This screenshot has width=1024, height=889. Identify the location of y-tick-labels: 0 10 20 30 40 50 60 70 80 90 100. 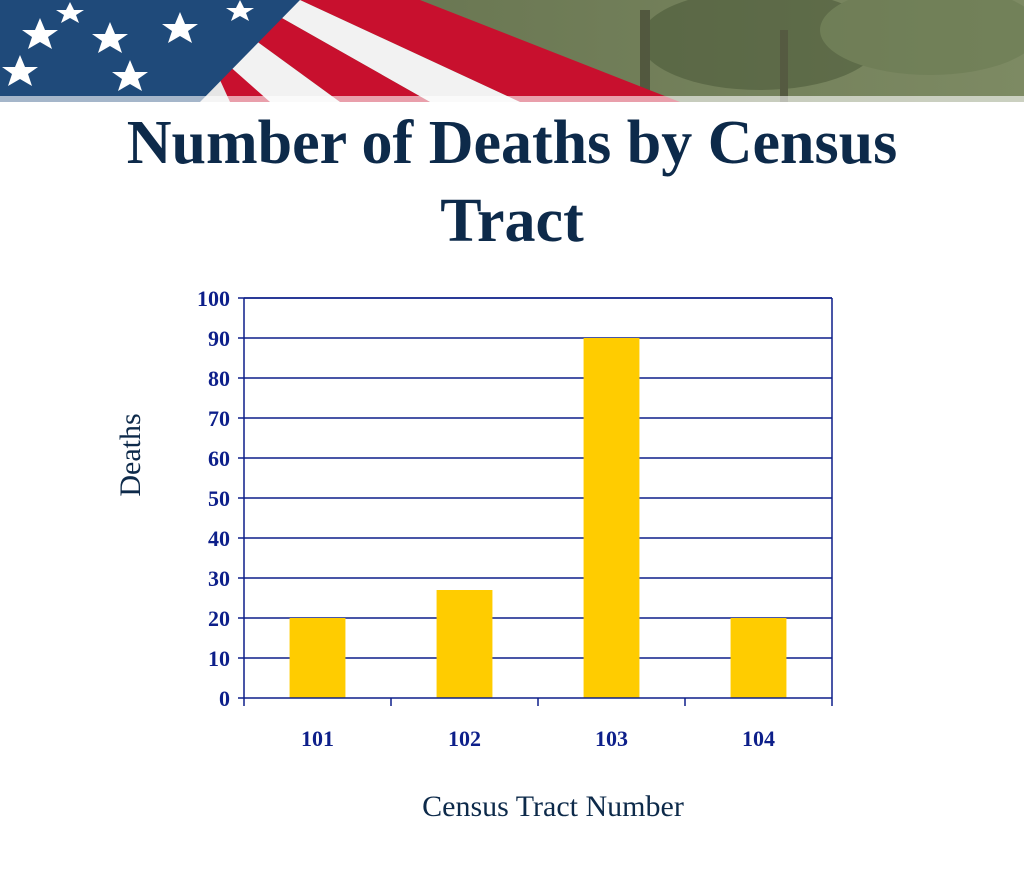
(213, 498).